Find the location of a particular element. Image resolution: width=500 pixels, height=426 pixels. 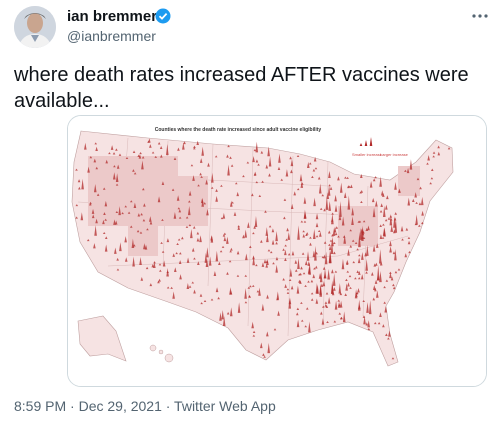

avatar-image is located at coordinates (35, 27).